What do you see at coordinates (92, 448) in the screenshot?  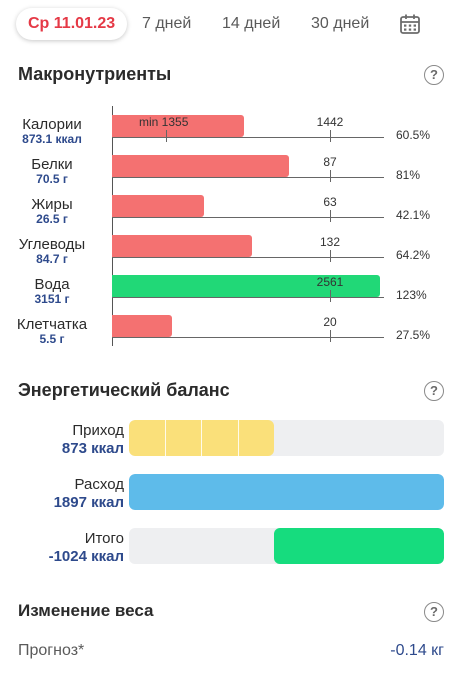 I see `energy-value: 873 ккал` at bounding box center [92, 448].